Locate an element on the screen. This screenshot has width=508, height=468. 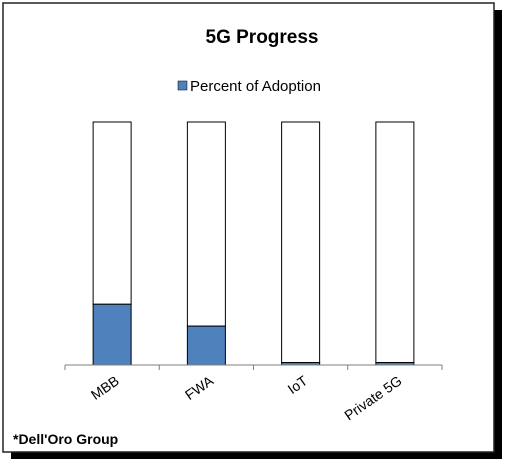
bar-remainder-mbb is located at coordinates (112, 213).